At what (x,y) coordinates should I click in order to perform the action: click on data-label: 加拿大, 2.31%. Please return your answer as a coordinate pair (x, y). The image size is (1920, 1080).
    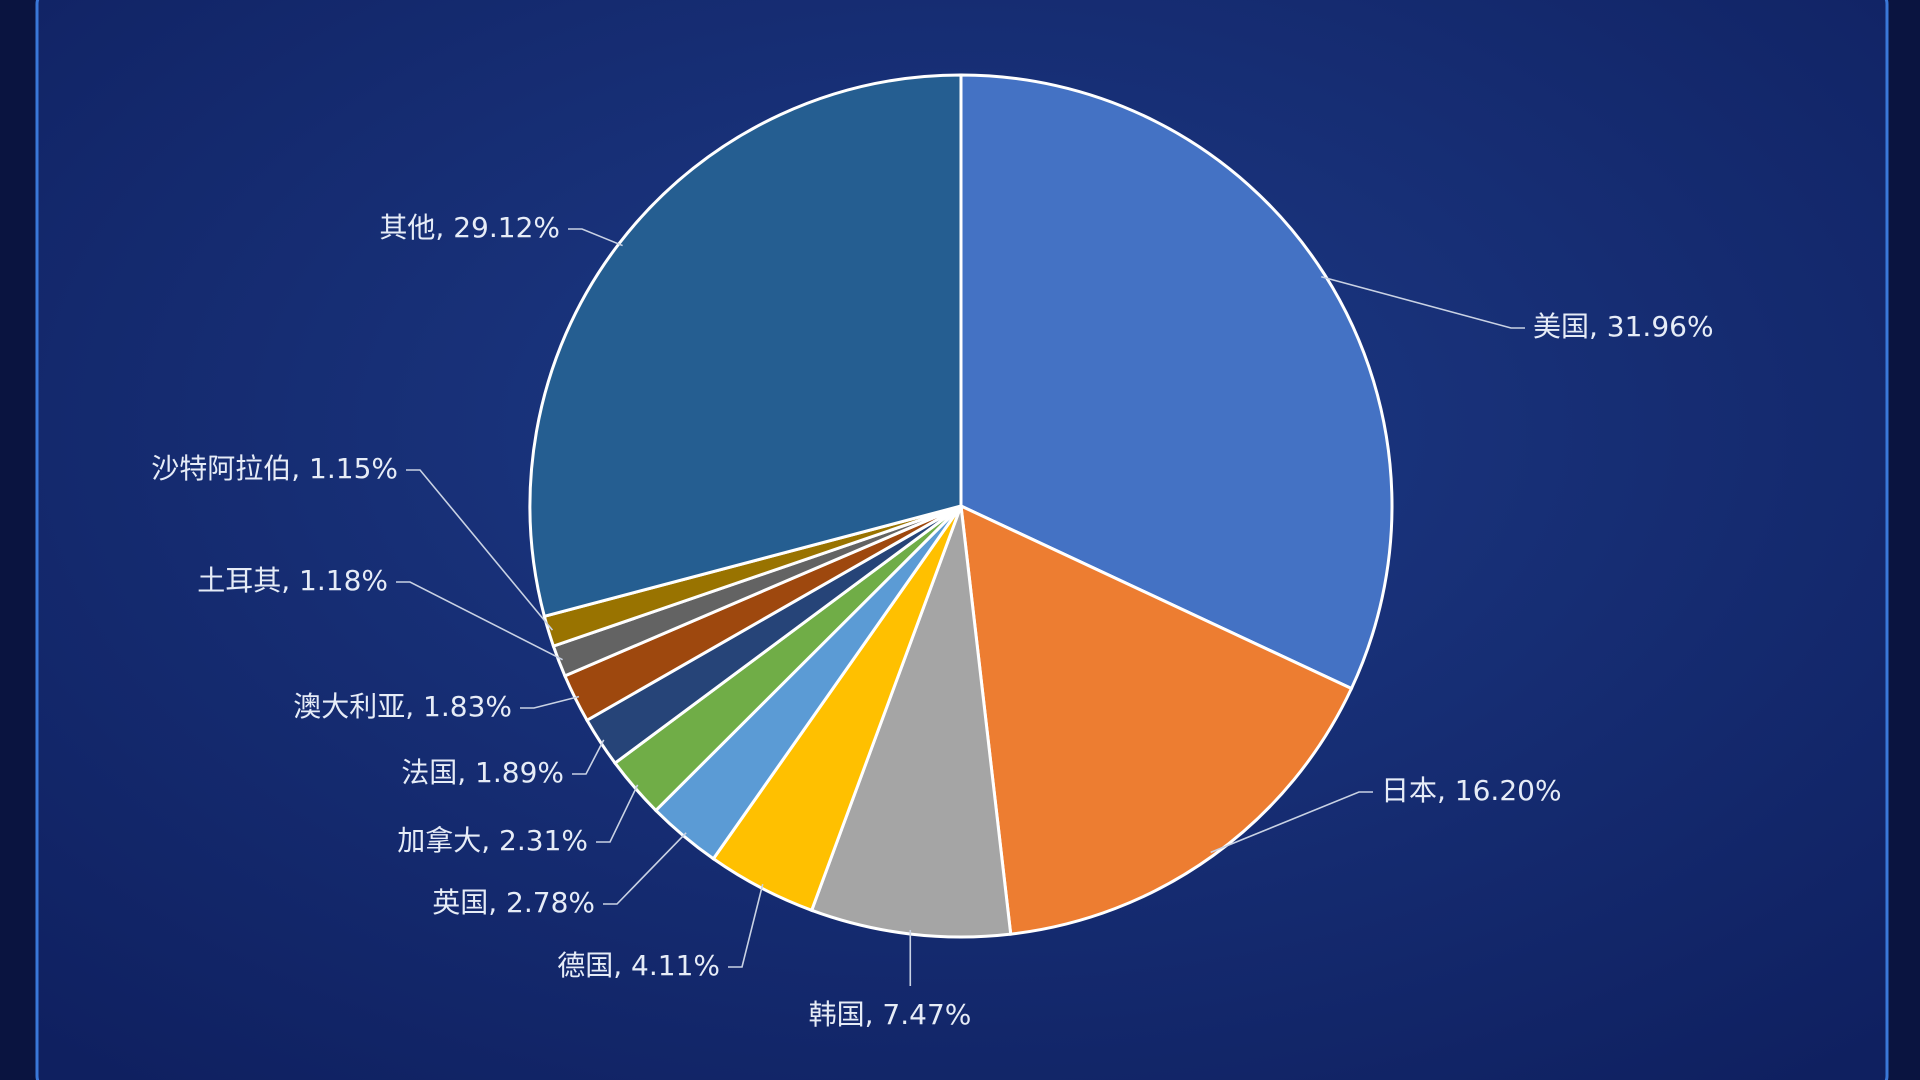
    Looking at the image, I should click on (492, 840).